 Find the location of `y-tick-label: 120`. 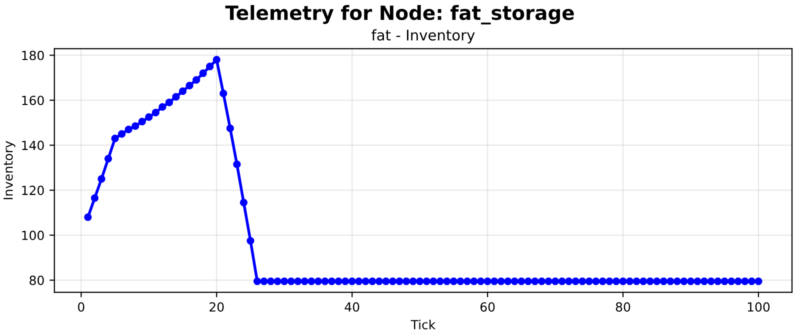

y-tick-label: 120 is located at coordinates (33, 191).